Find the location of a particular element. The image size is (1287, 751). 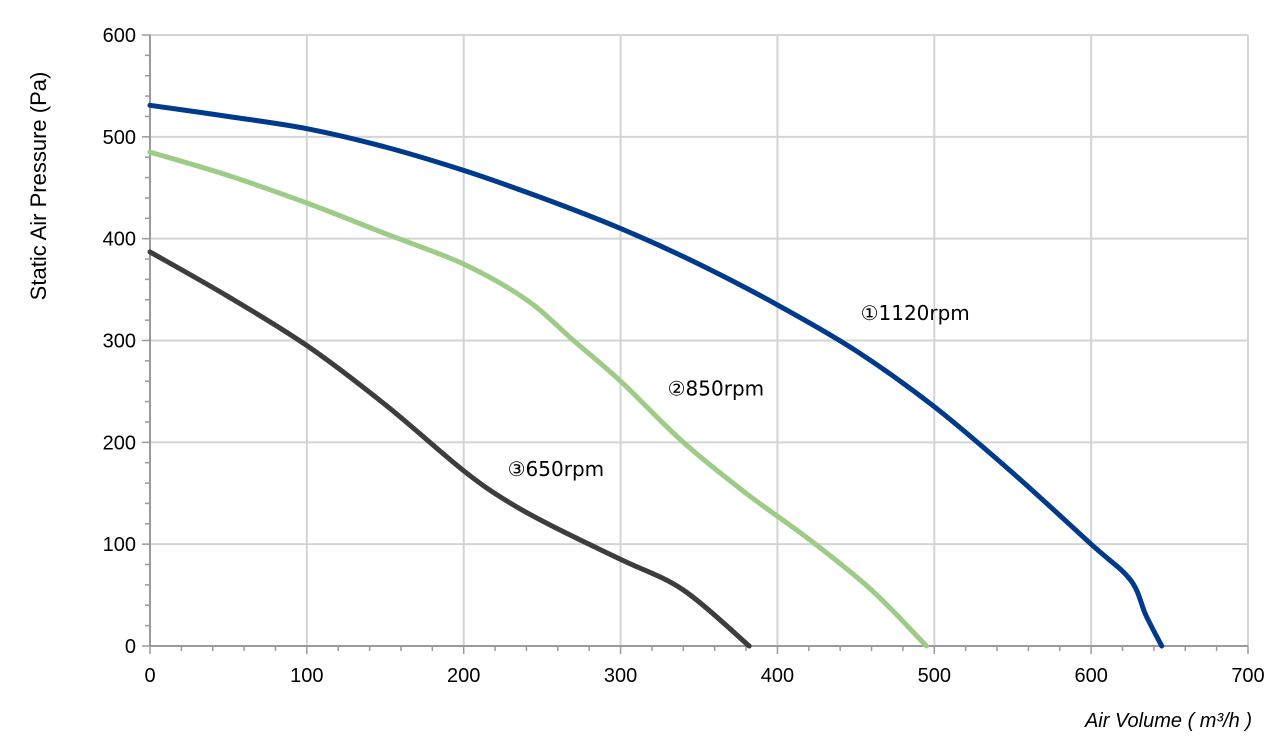

x-tick-label: 400 is located at coordinates (777, 676).